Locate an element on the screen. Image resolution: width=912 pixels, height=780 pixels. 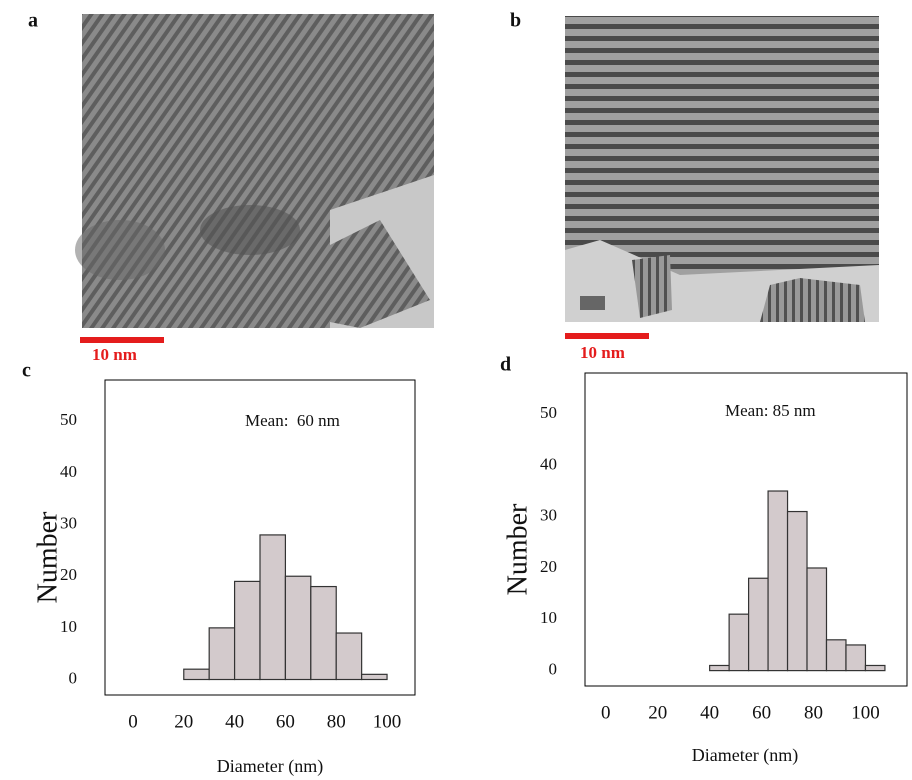
panel-label: a is located at coordinates (33, 21).